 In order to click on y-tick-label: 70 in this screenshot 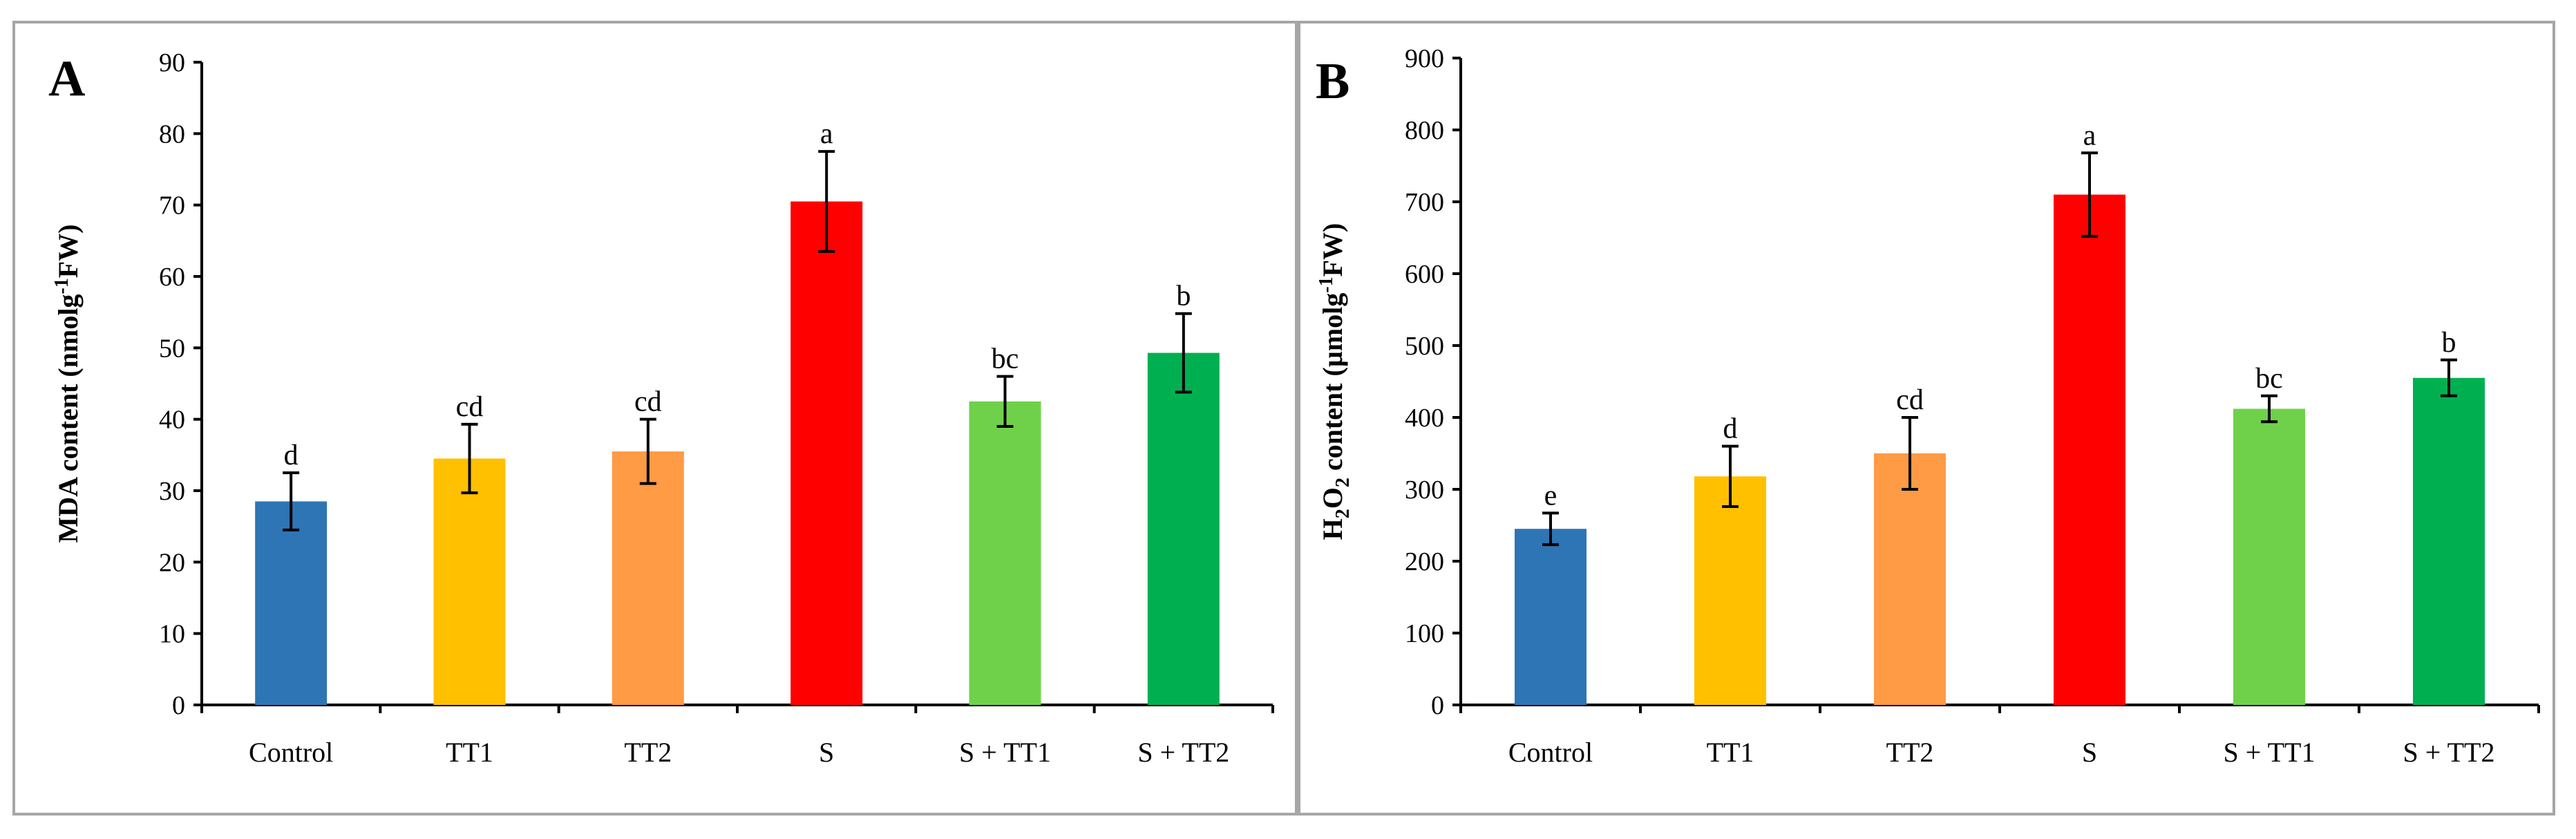, I will do `click(172, 205)`.